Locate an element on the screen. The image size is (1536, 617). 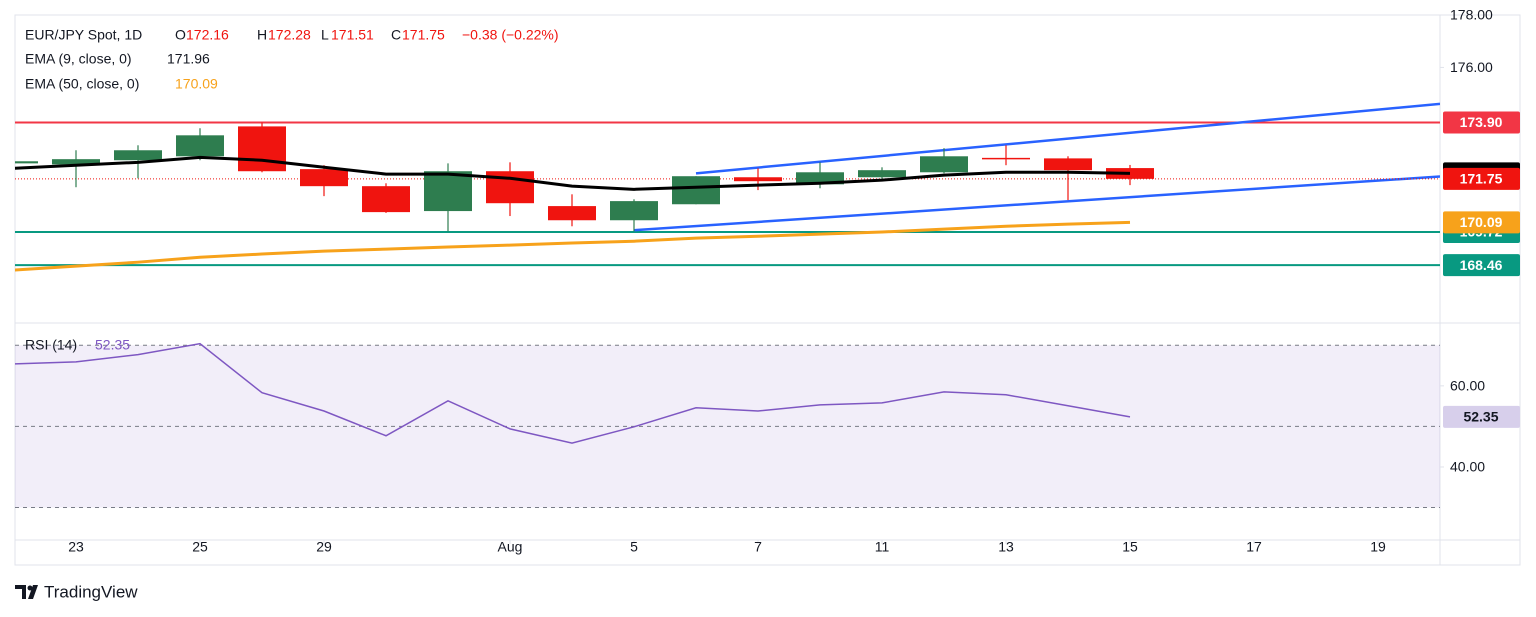
legend-entry: EMA (9, close, 0) is located at coordinates (78, 59).